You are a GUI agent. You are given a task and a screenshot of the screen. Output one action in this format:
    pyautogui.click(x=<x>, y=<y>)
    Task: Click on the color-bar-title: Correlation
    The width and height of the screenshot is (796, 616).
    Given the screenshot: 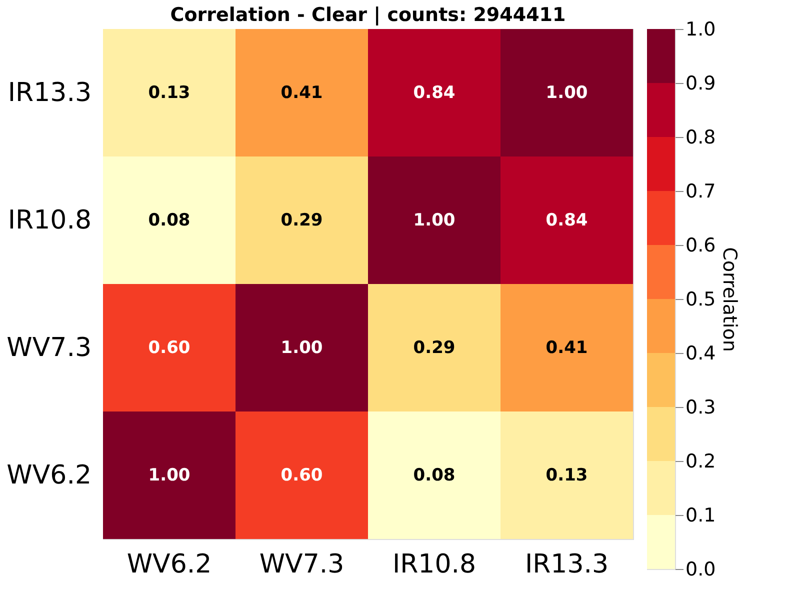 What is the action you would take?
    pyautogui.click(x=729, y=299)
    